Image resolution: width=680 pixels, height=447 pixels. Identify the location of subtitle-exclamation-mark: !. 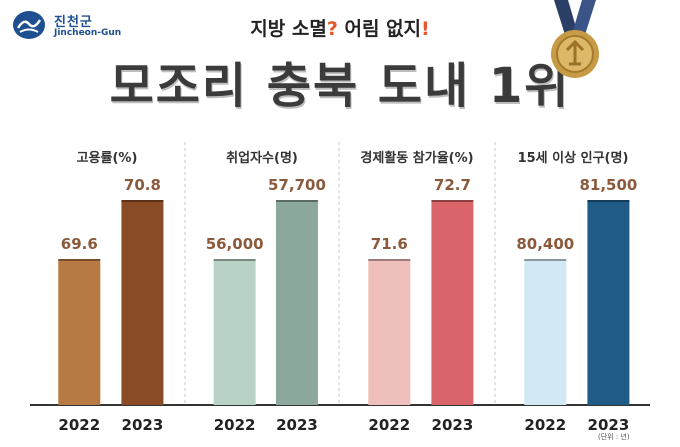
(425, 29).